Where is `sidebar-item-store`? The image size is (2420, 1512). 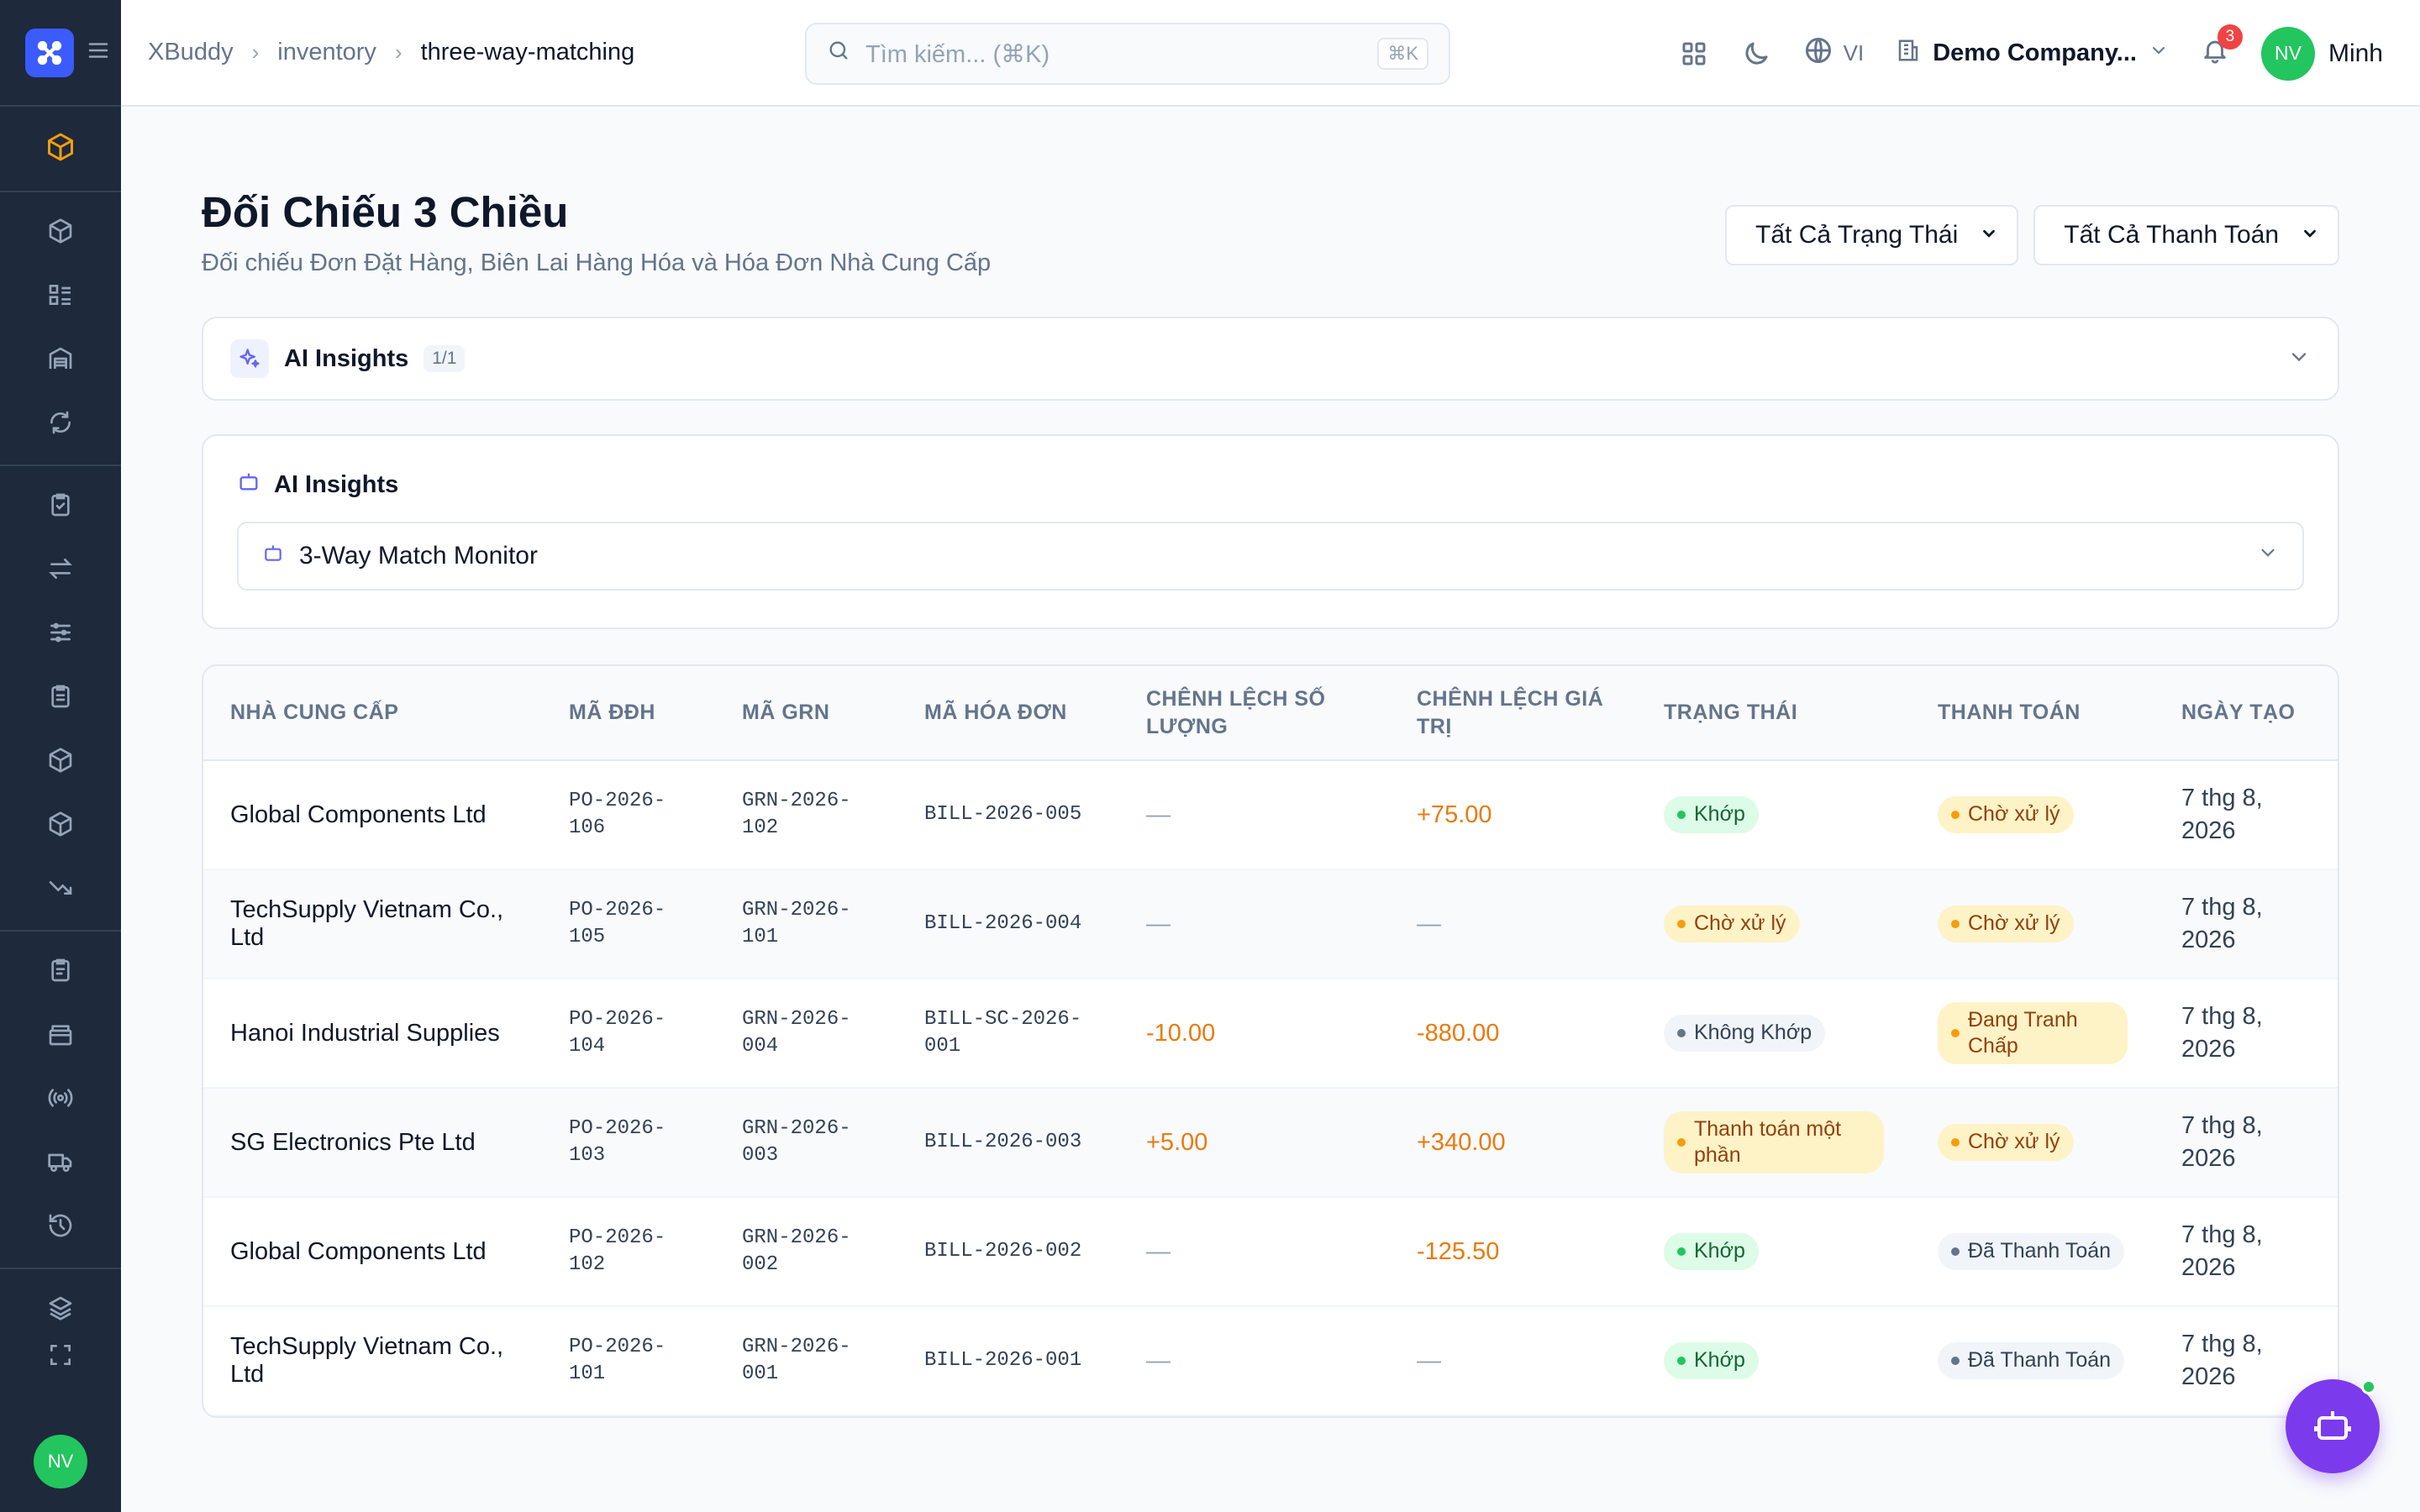
sidebar-item-store is located at coordinates (60, 1036).